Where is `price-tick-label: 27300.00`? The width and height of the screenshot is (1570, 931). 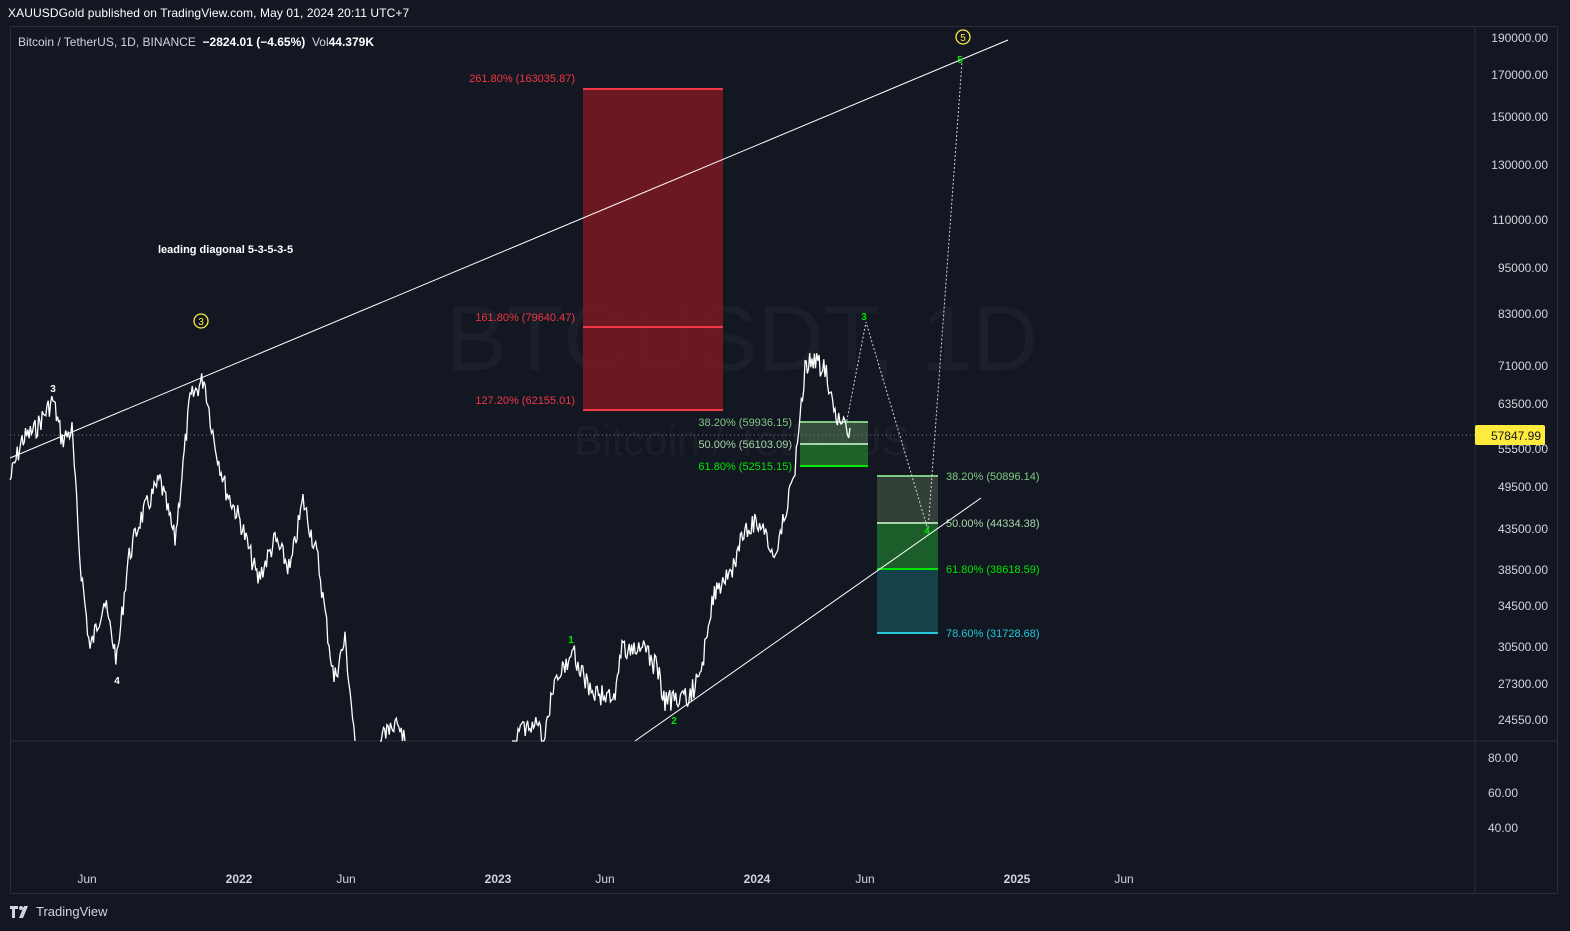
price-tick-label: 27300.00 is located at coordinates (1523, 684).